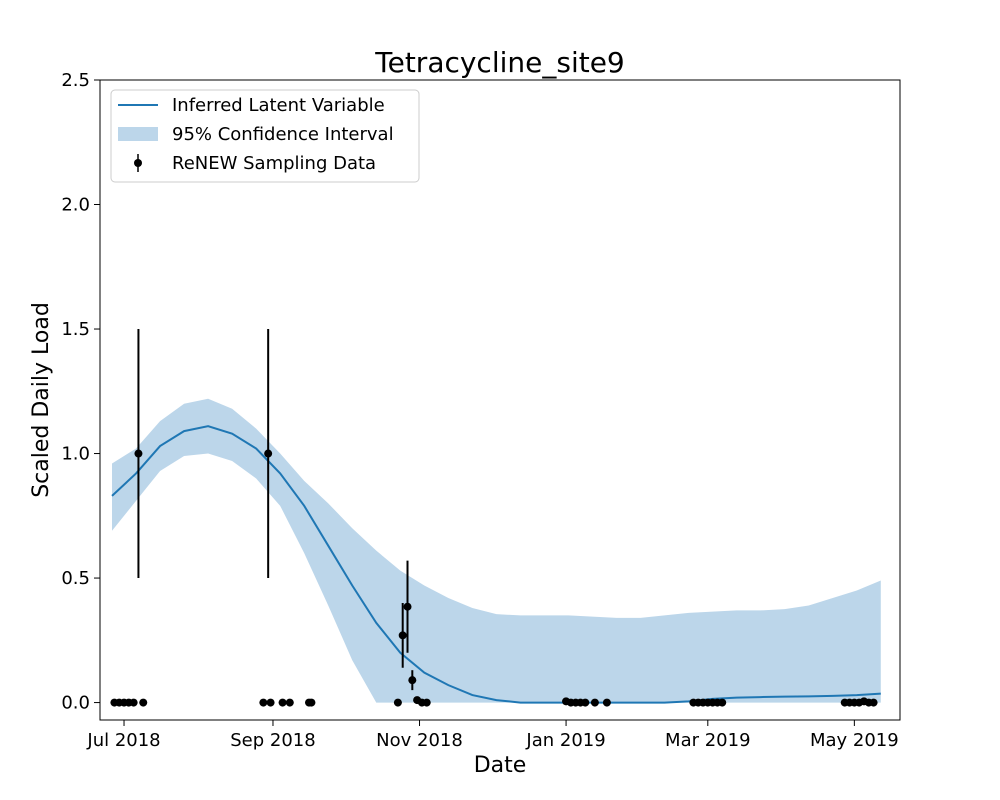 This screenshot has height=800, width=1000. What do you see at coordinates (123, 740) in the screenshot?
I see `x-tick-label: Jul 2018` at bounding box center [123, 740].